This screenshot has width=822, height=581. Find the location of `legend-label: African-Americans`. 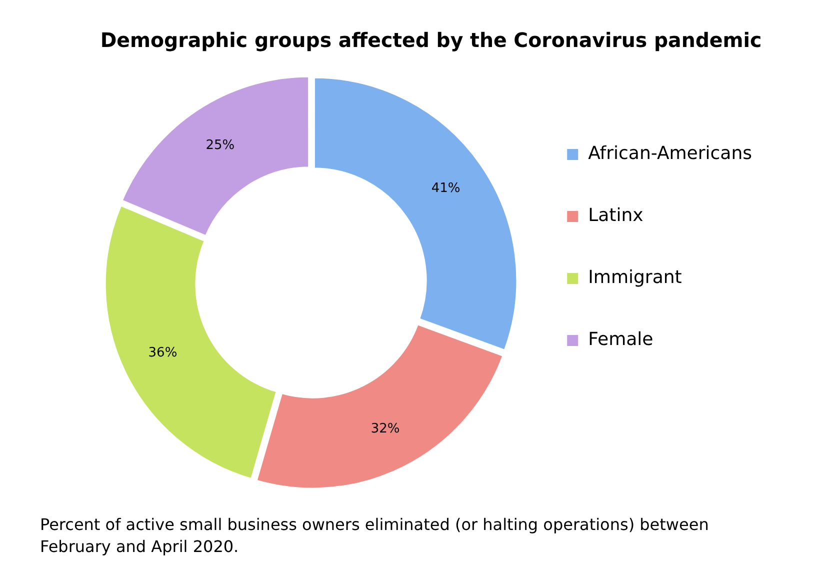

legend-label: African-Americans is located at coordinates (670, 153).